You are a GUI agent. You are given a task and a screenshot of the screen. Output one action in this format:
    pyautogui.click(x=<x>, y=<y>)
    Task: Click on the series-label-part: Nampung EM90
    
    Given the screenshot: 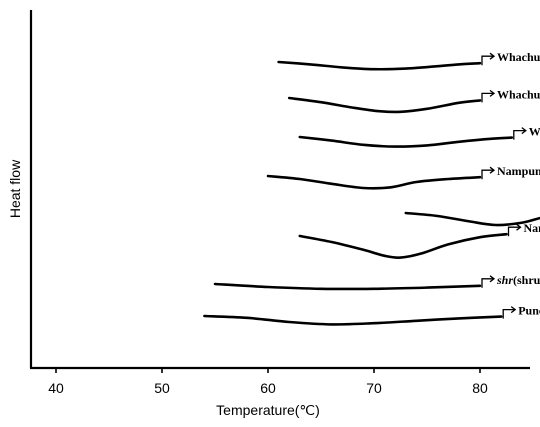 What is the action you would take?
    pyautogui.click(x=532, y=228)
    